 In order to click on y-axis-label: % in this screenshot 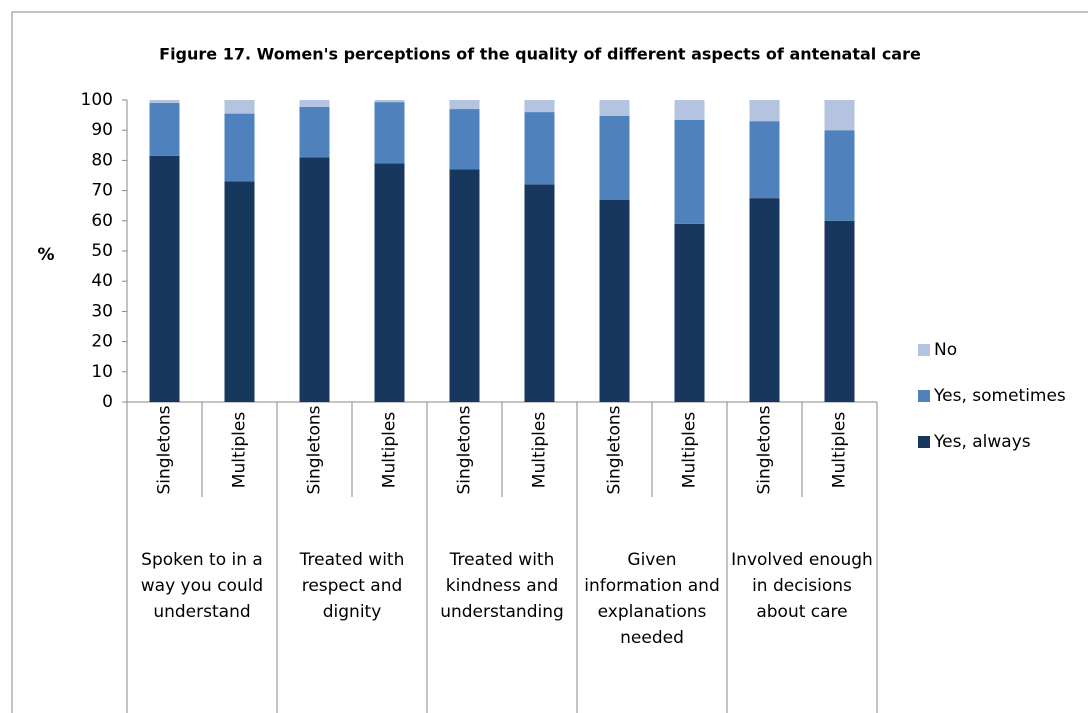, I will do `click(45, 255)`.